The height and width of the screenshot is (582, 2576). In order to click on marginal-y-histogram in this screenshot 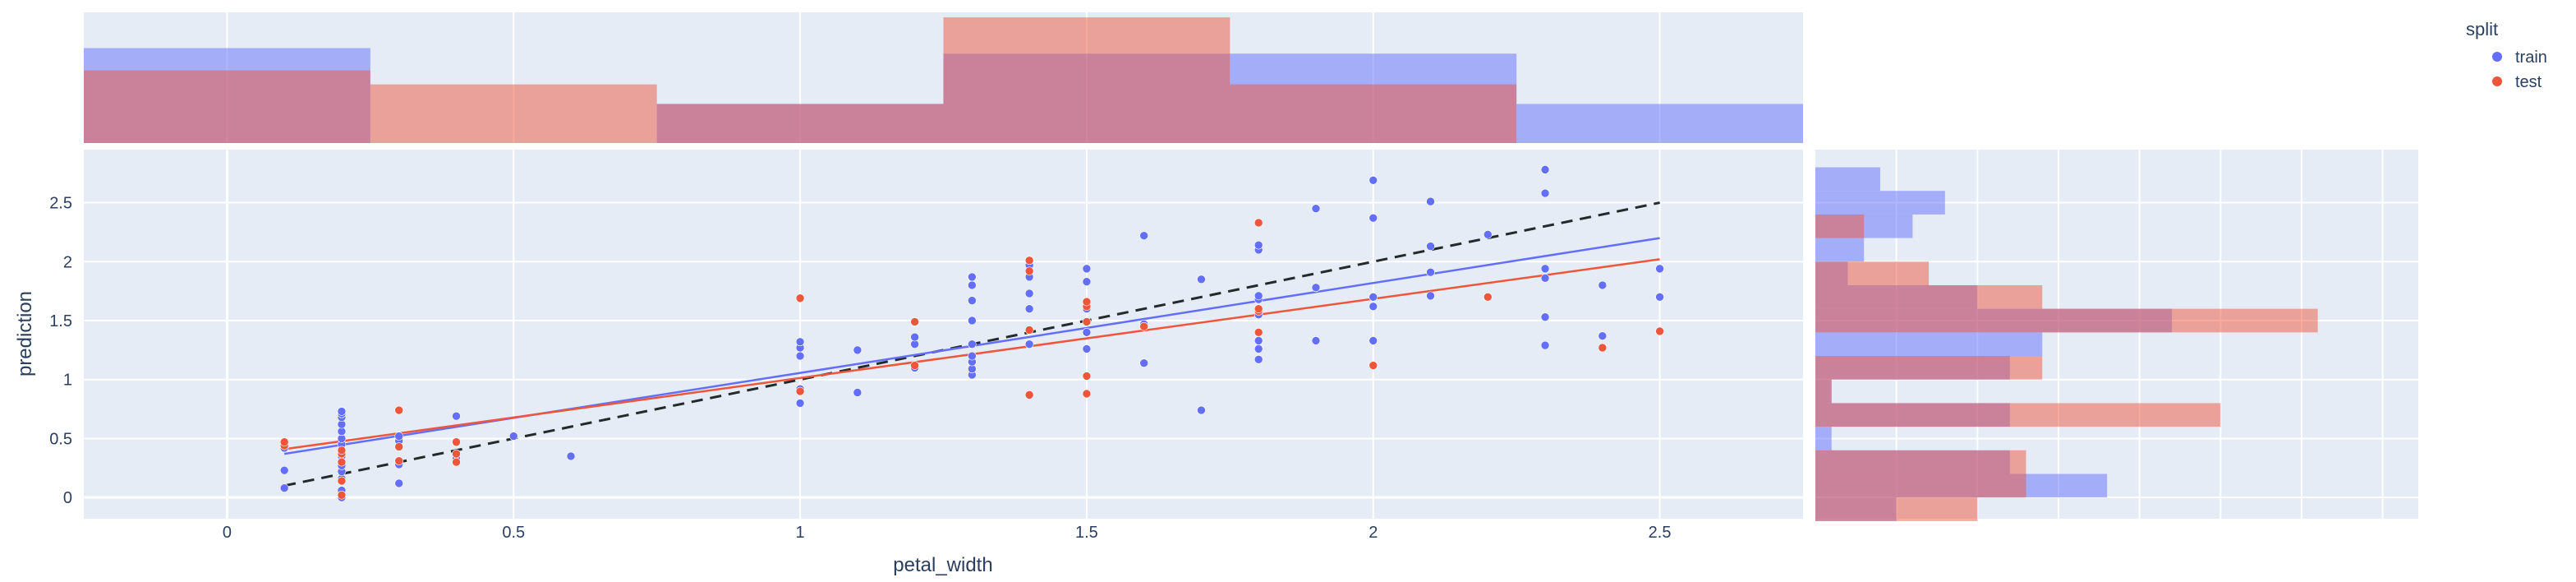, I will do `click(2066, 344)`.